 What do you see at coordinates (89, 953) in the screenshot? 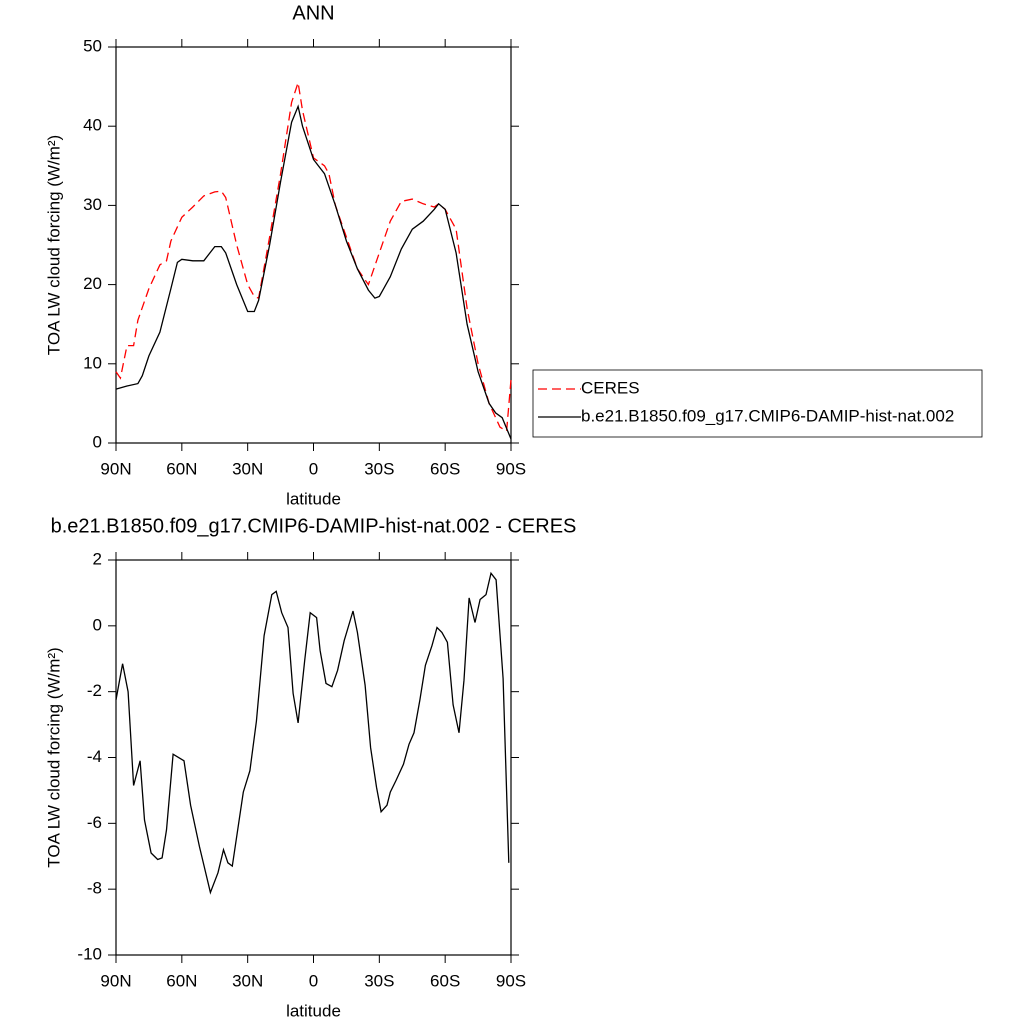
I see `y-tick-label: -10` at bounding box center [89, 953].